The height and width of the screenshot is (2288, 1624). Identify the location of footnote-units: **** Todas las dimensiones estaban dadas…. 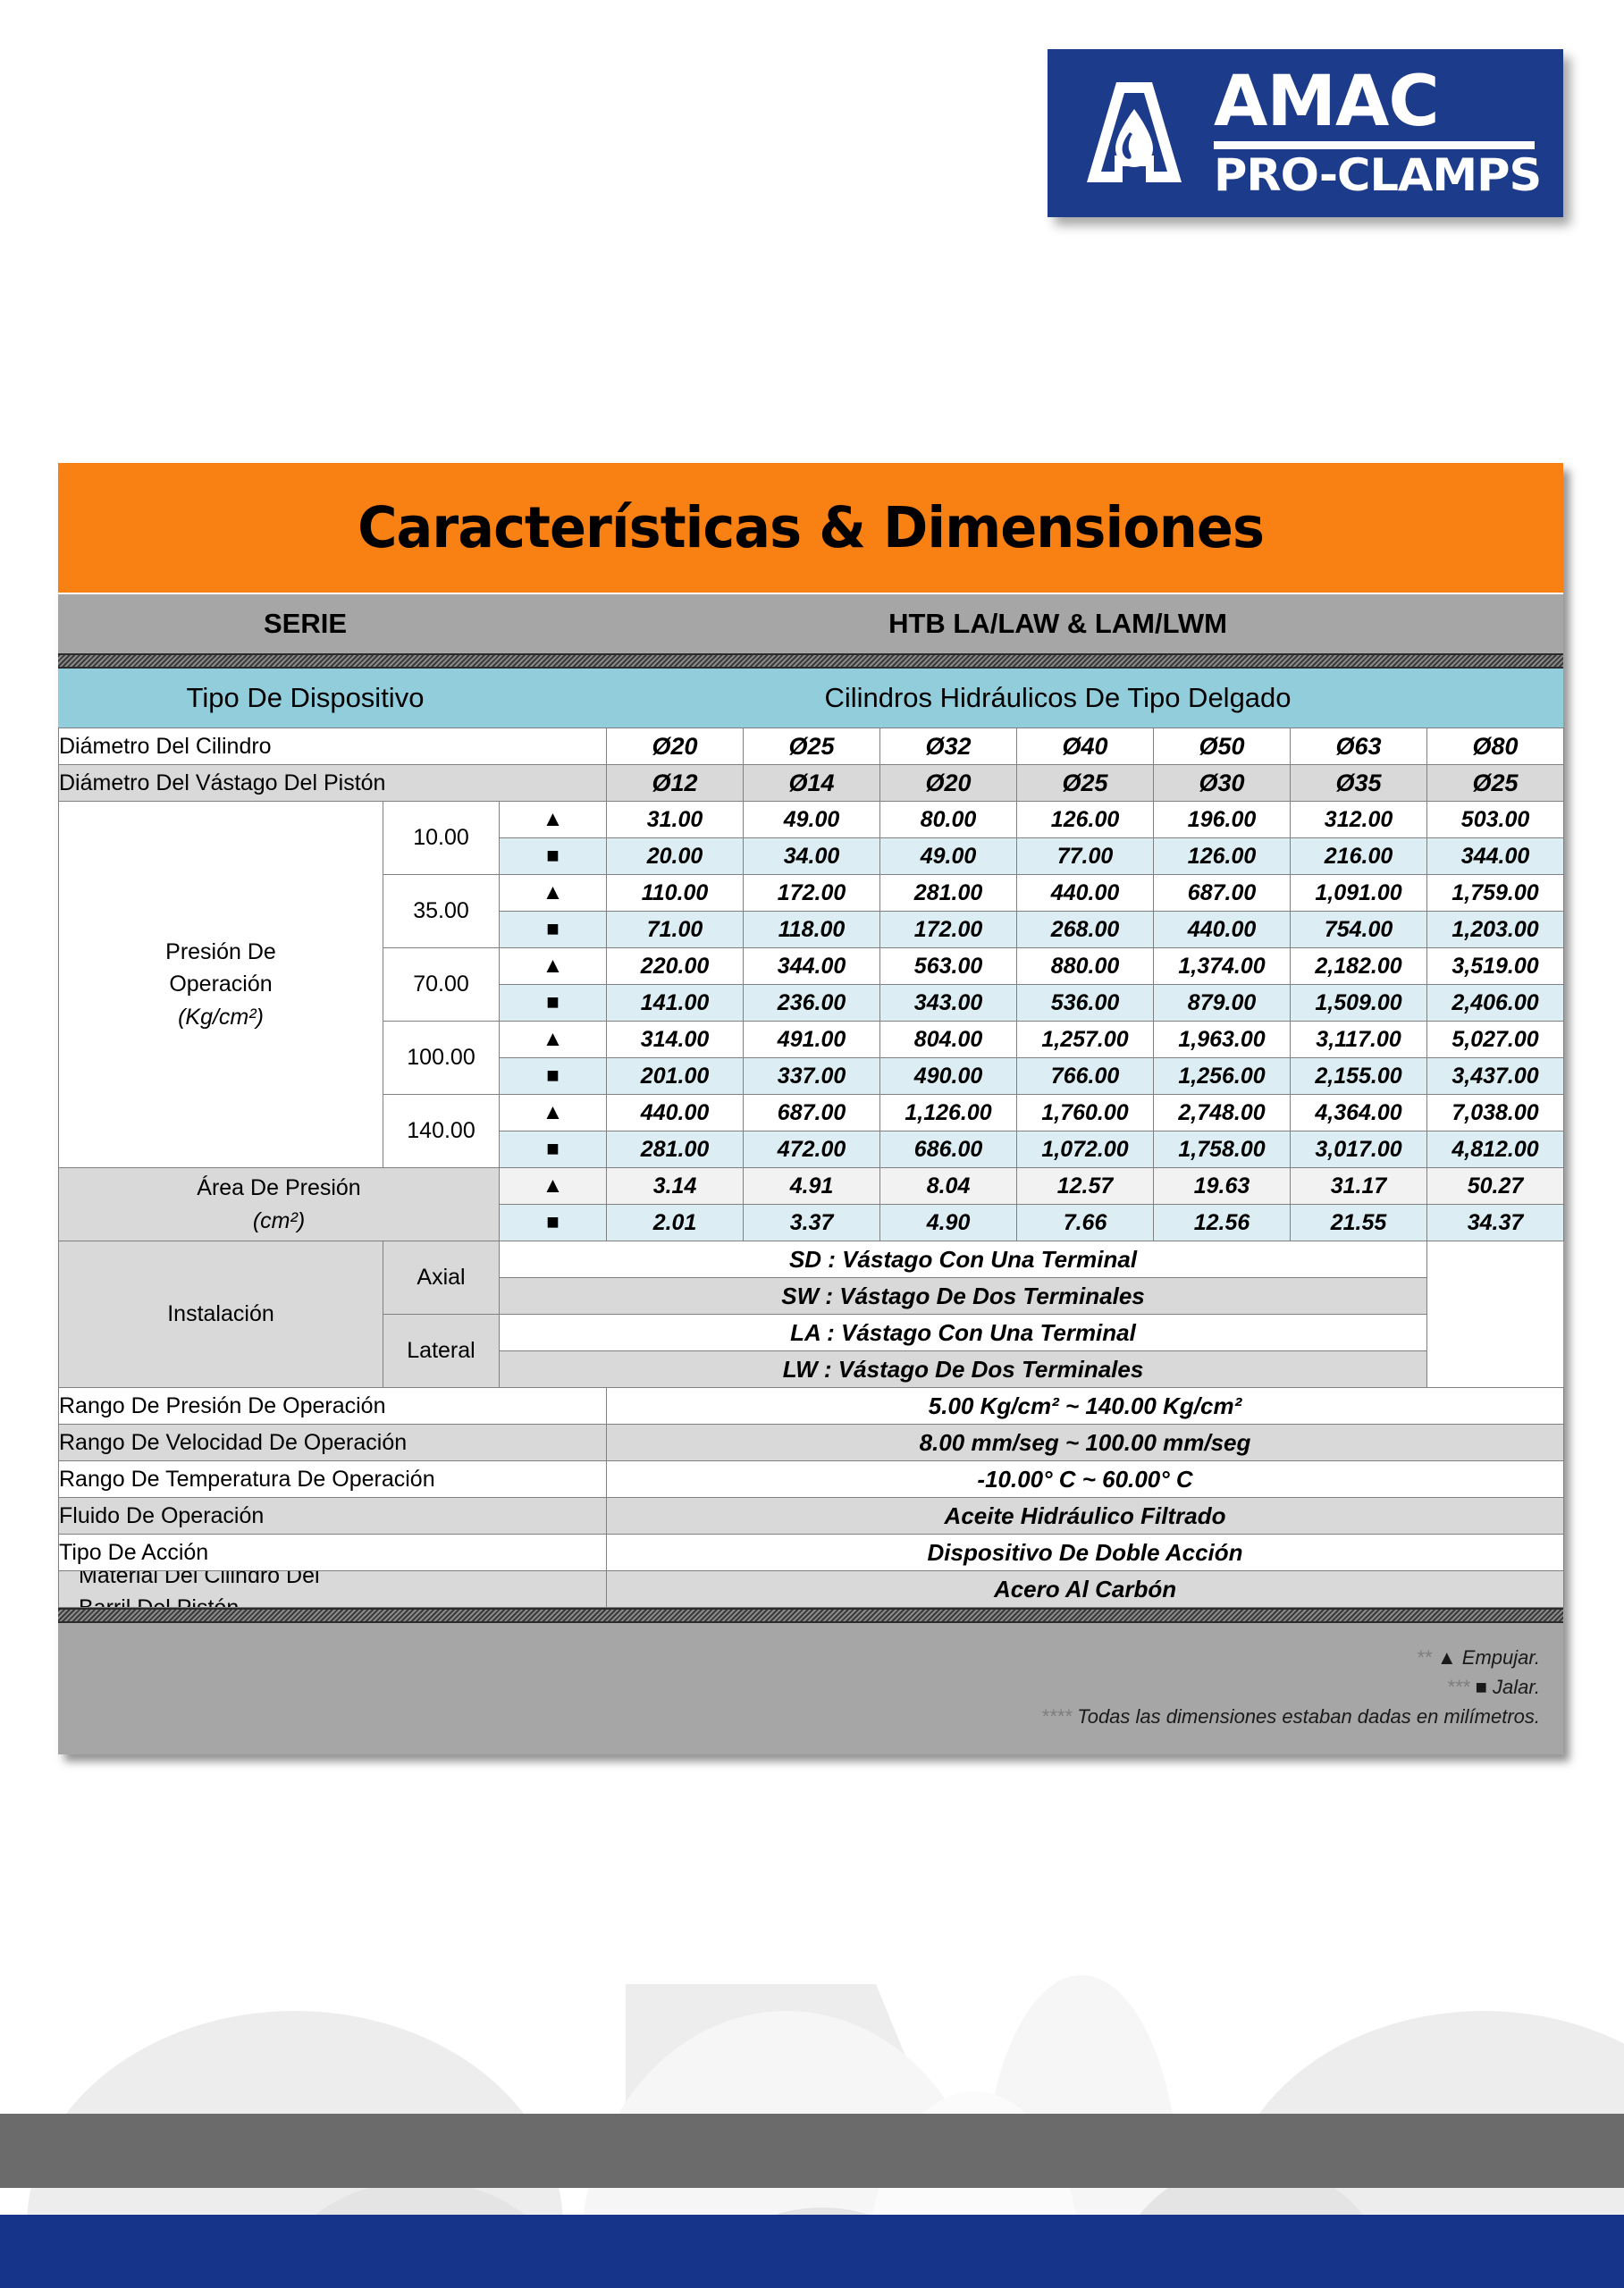
(799, 1717).